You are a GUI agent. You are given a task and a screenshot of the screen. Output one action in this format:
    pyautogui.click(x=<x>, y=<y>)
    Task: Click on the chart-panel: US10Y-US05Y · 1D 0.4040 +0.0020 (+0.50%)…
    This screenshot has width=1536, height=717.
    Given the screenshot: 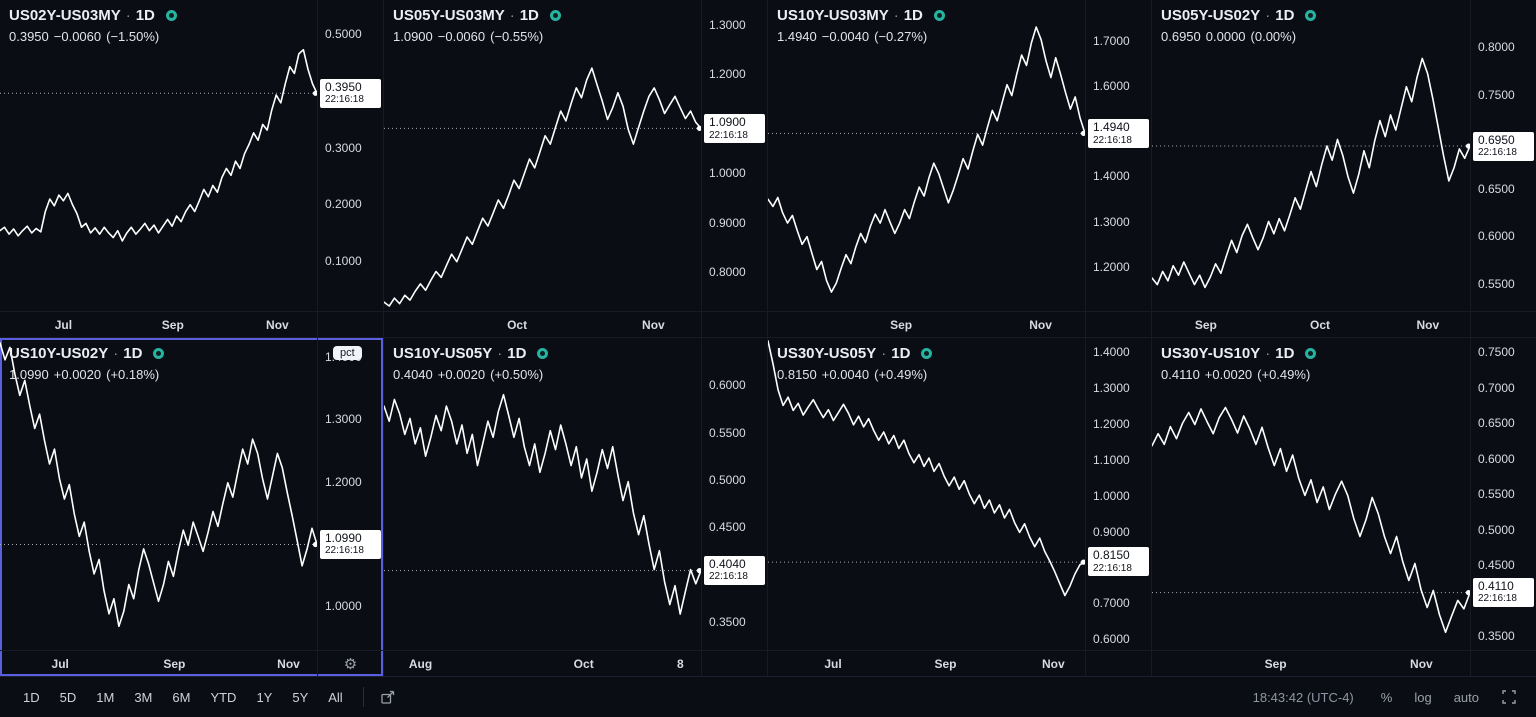 What is the action you would take?
    pyautogui.click(x=576, y=507)
    